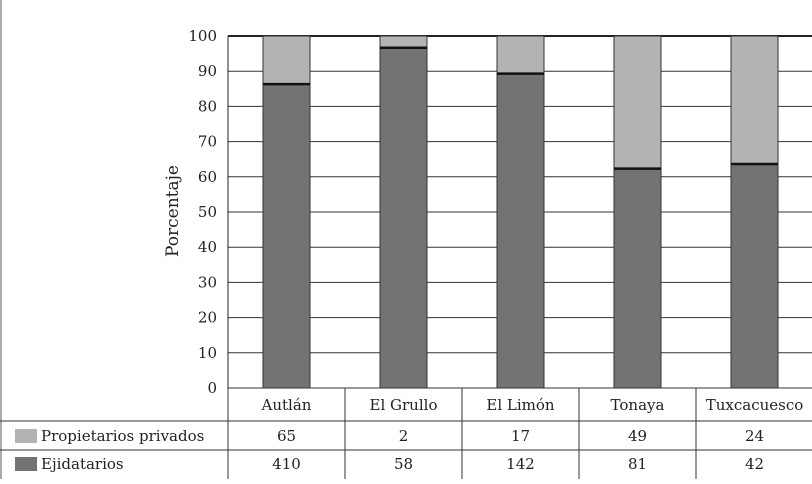  I want to click on y-tick-label: 100, so click(202, 36).